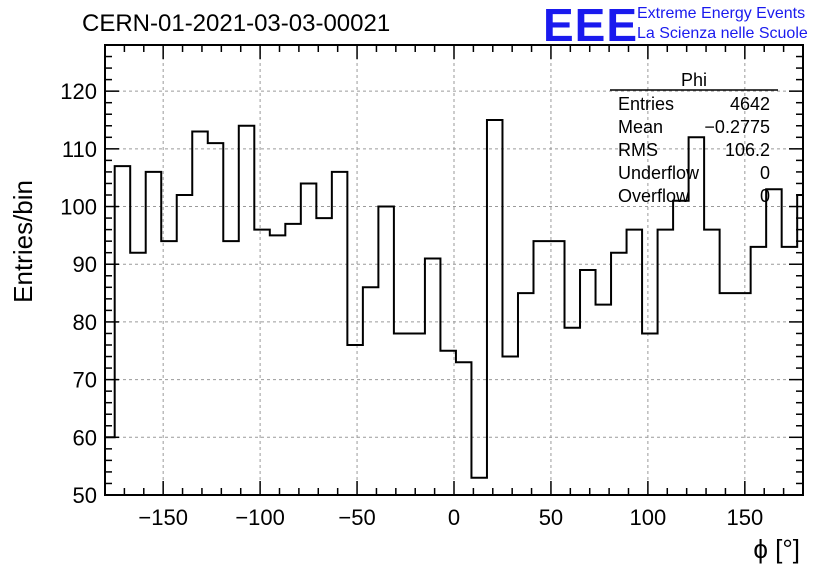  I want to click on y-tick-label: 70, so click(85, 380).